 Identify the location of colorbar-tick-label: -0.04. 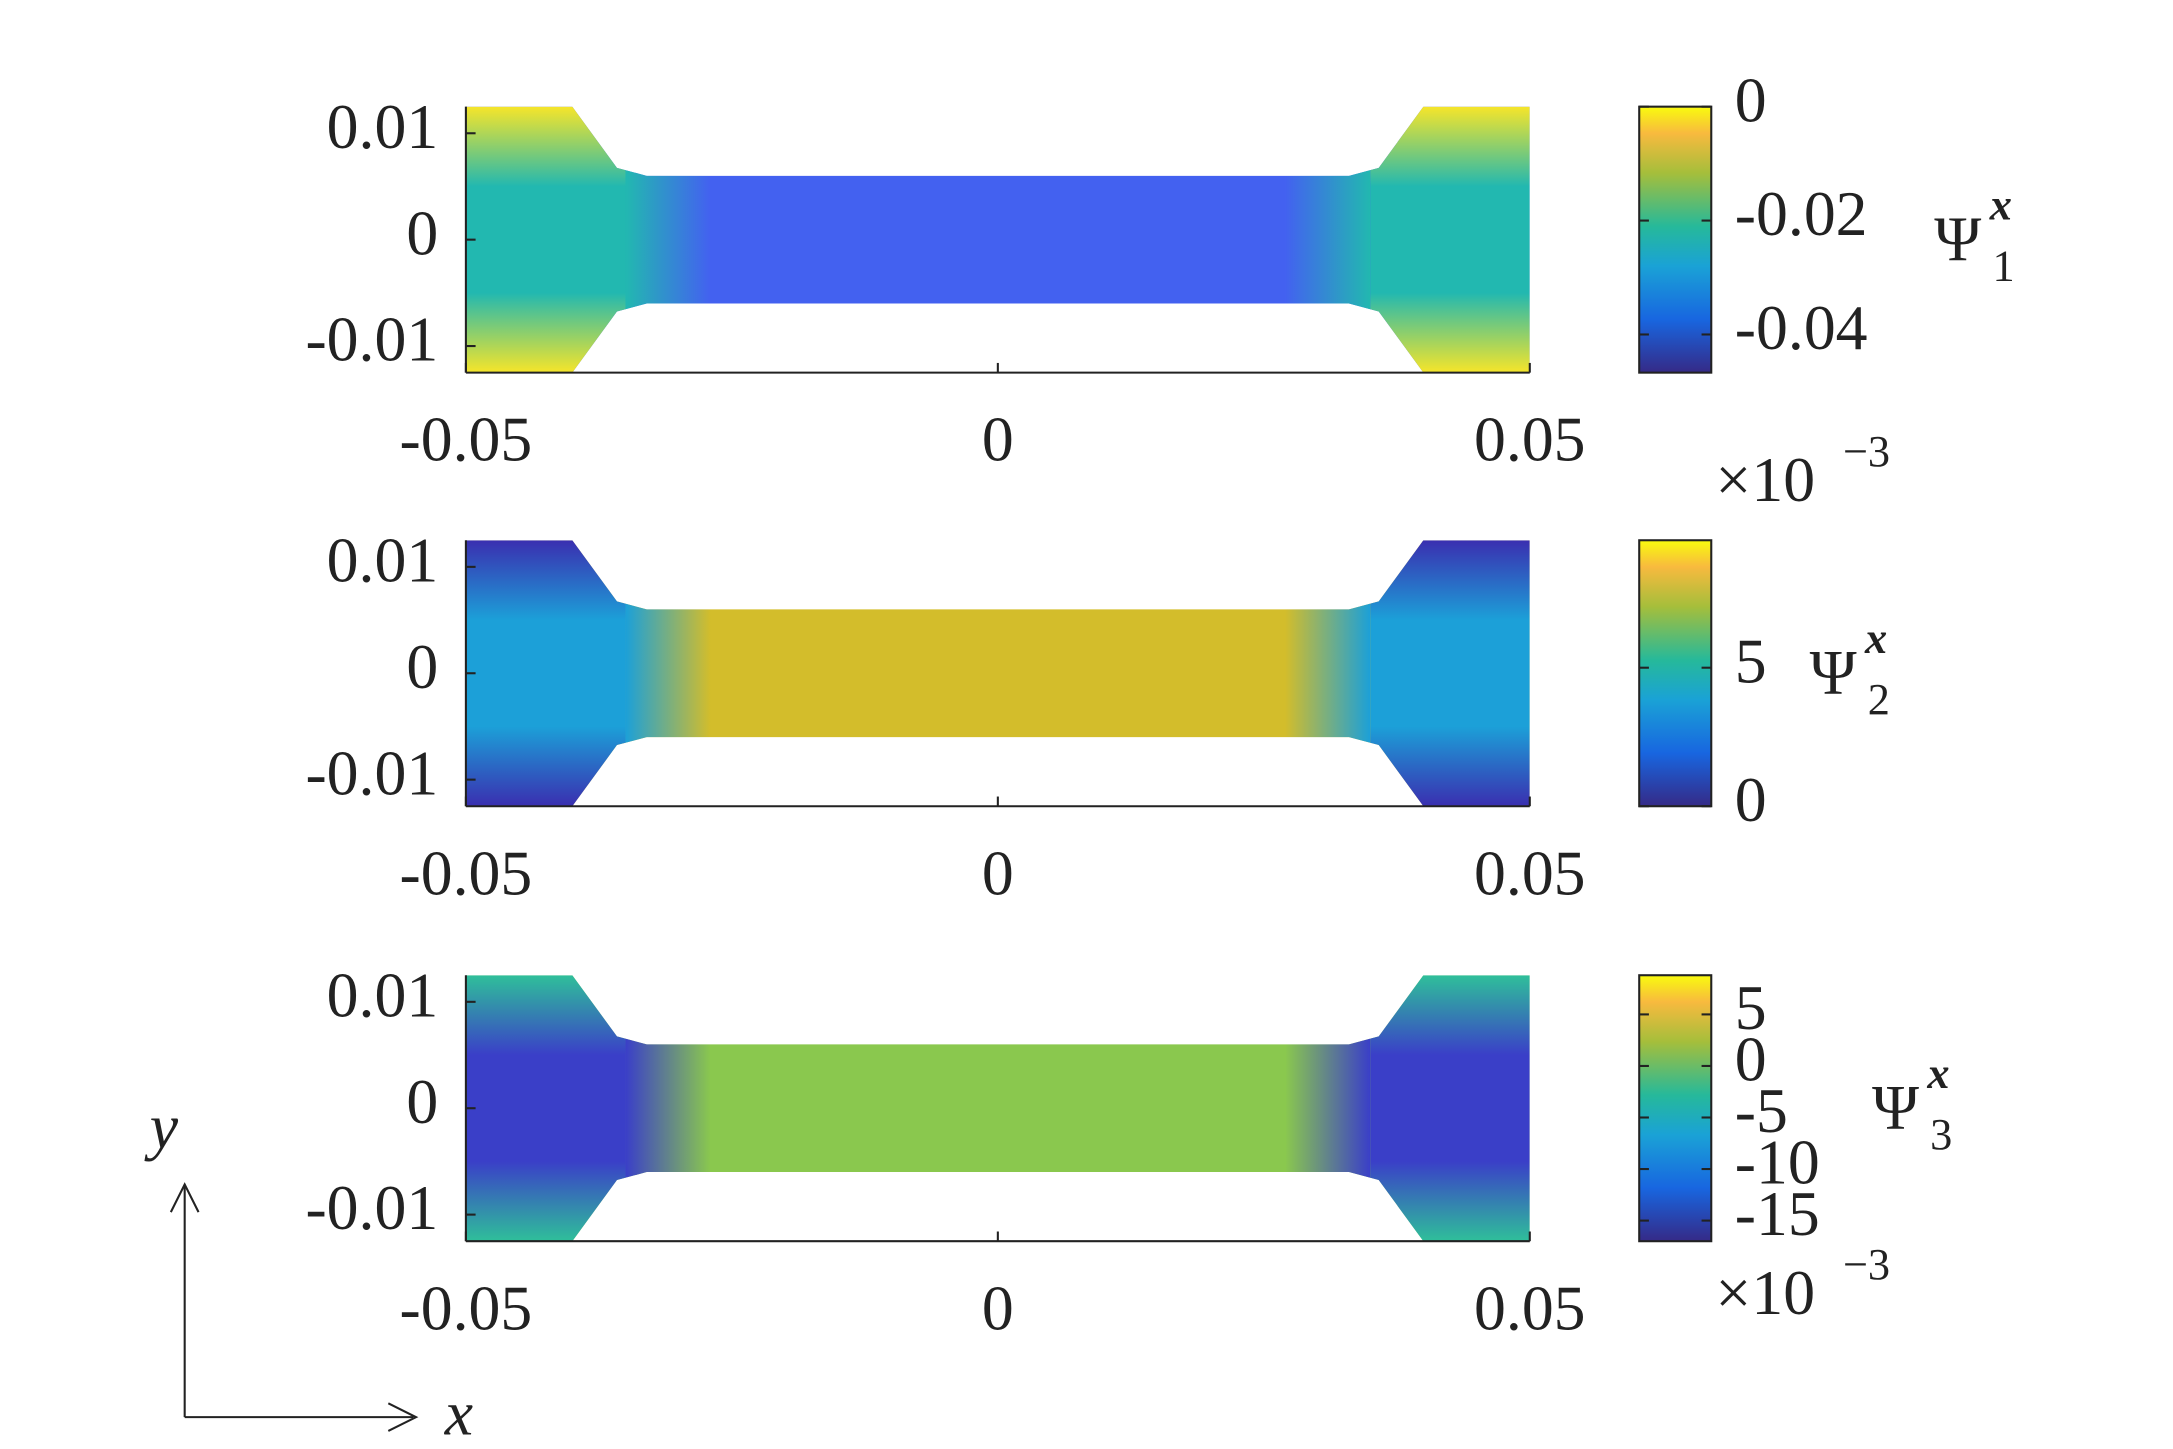
(1801, 327).